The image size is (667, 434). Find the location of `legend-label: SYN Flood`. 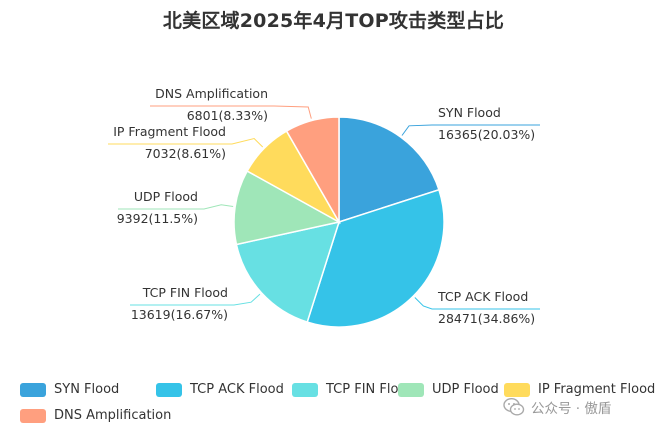

legend-label: SYN Flood is located at coordinates (87, 389).